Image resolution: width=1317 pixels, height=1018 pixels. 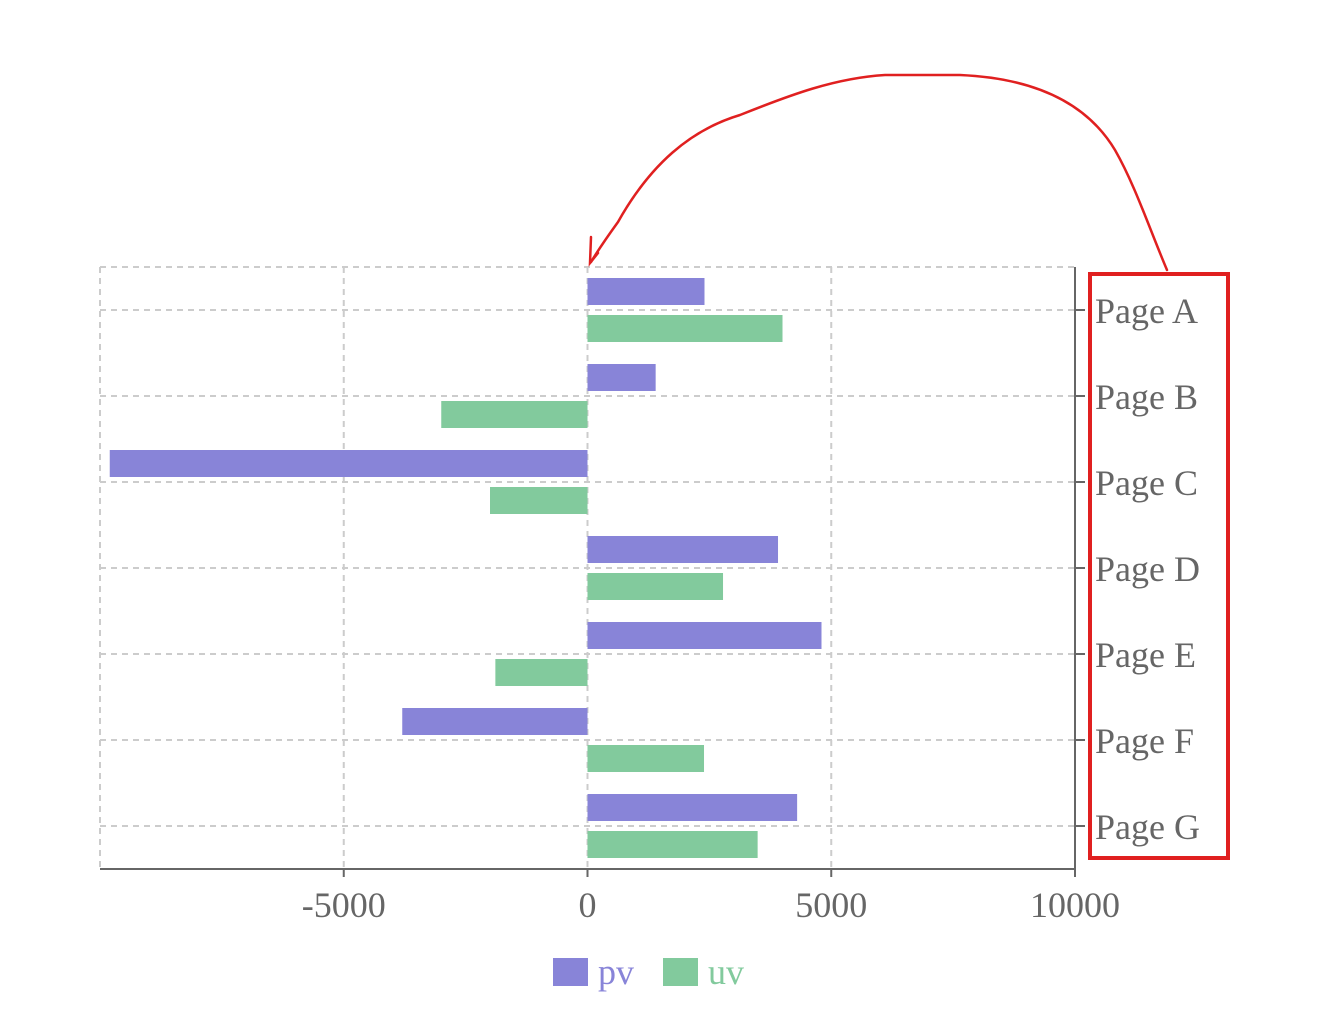 What do you see at coordinates (514, 414) in the screenshot?
I see `bar-uv-page-b` at bounding box center [514, 414].